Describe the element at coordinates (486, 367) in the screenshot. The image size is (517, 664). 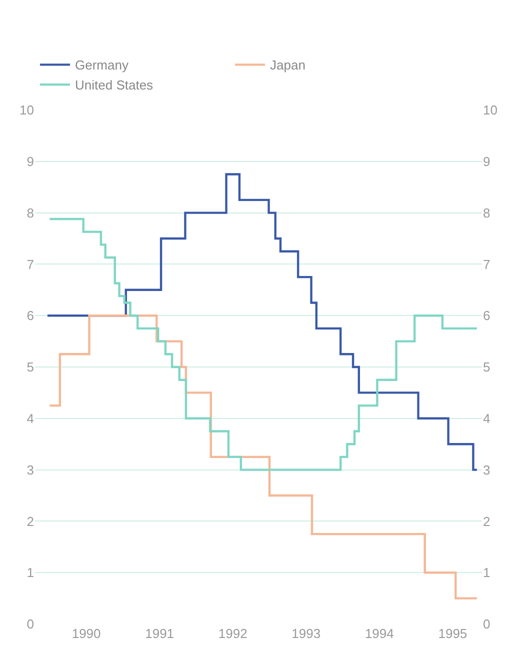
I see `y2-tick-label: 5` at that location.